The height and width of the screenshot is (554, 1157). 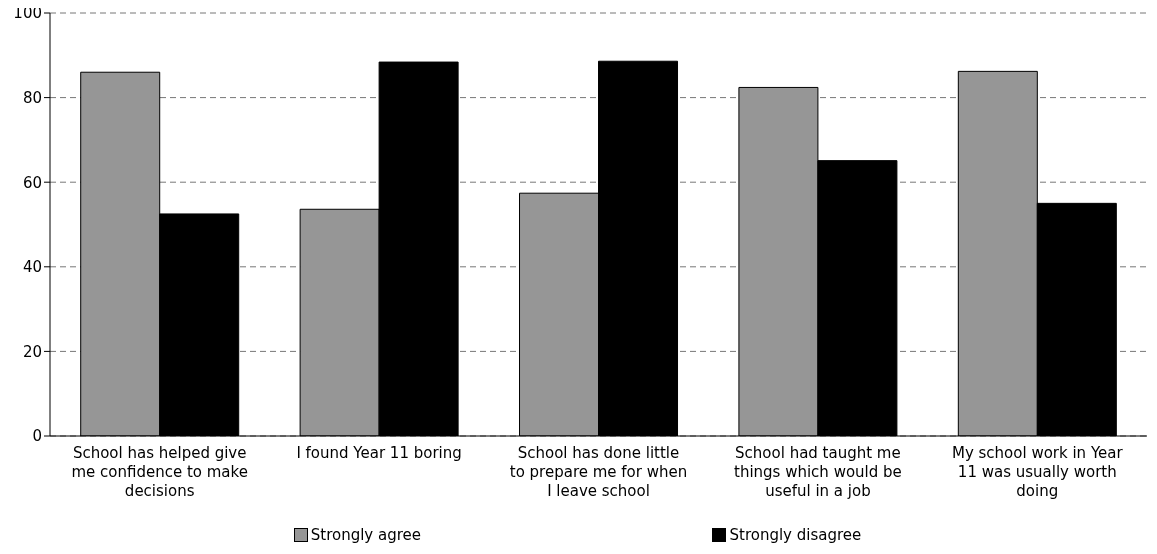 I want to click on x-tick-label: My school work in Year 11 was usually worth doing, so click(x=1037, y=472).